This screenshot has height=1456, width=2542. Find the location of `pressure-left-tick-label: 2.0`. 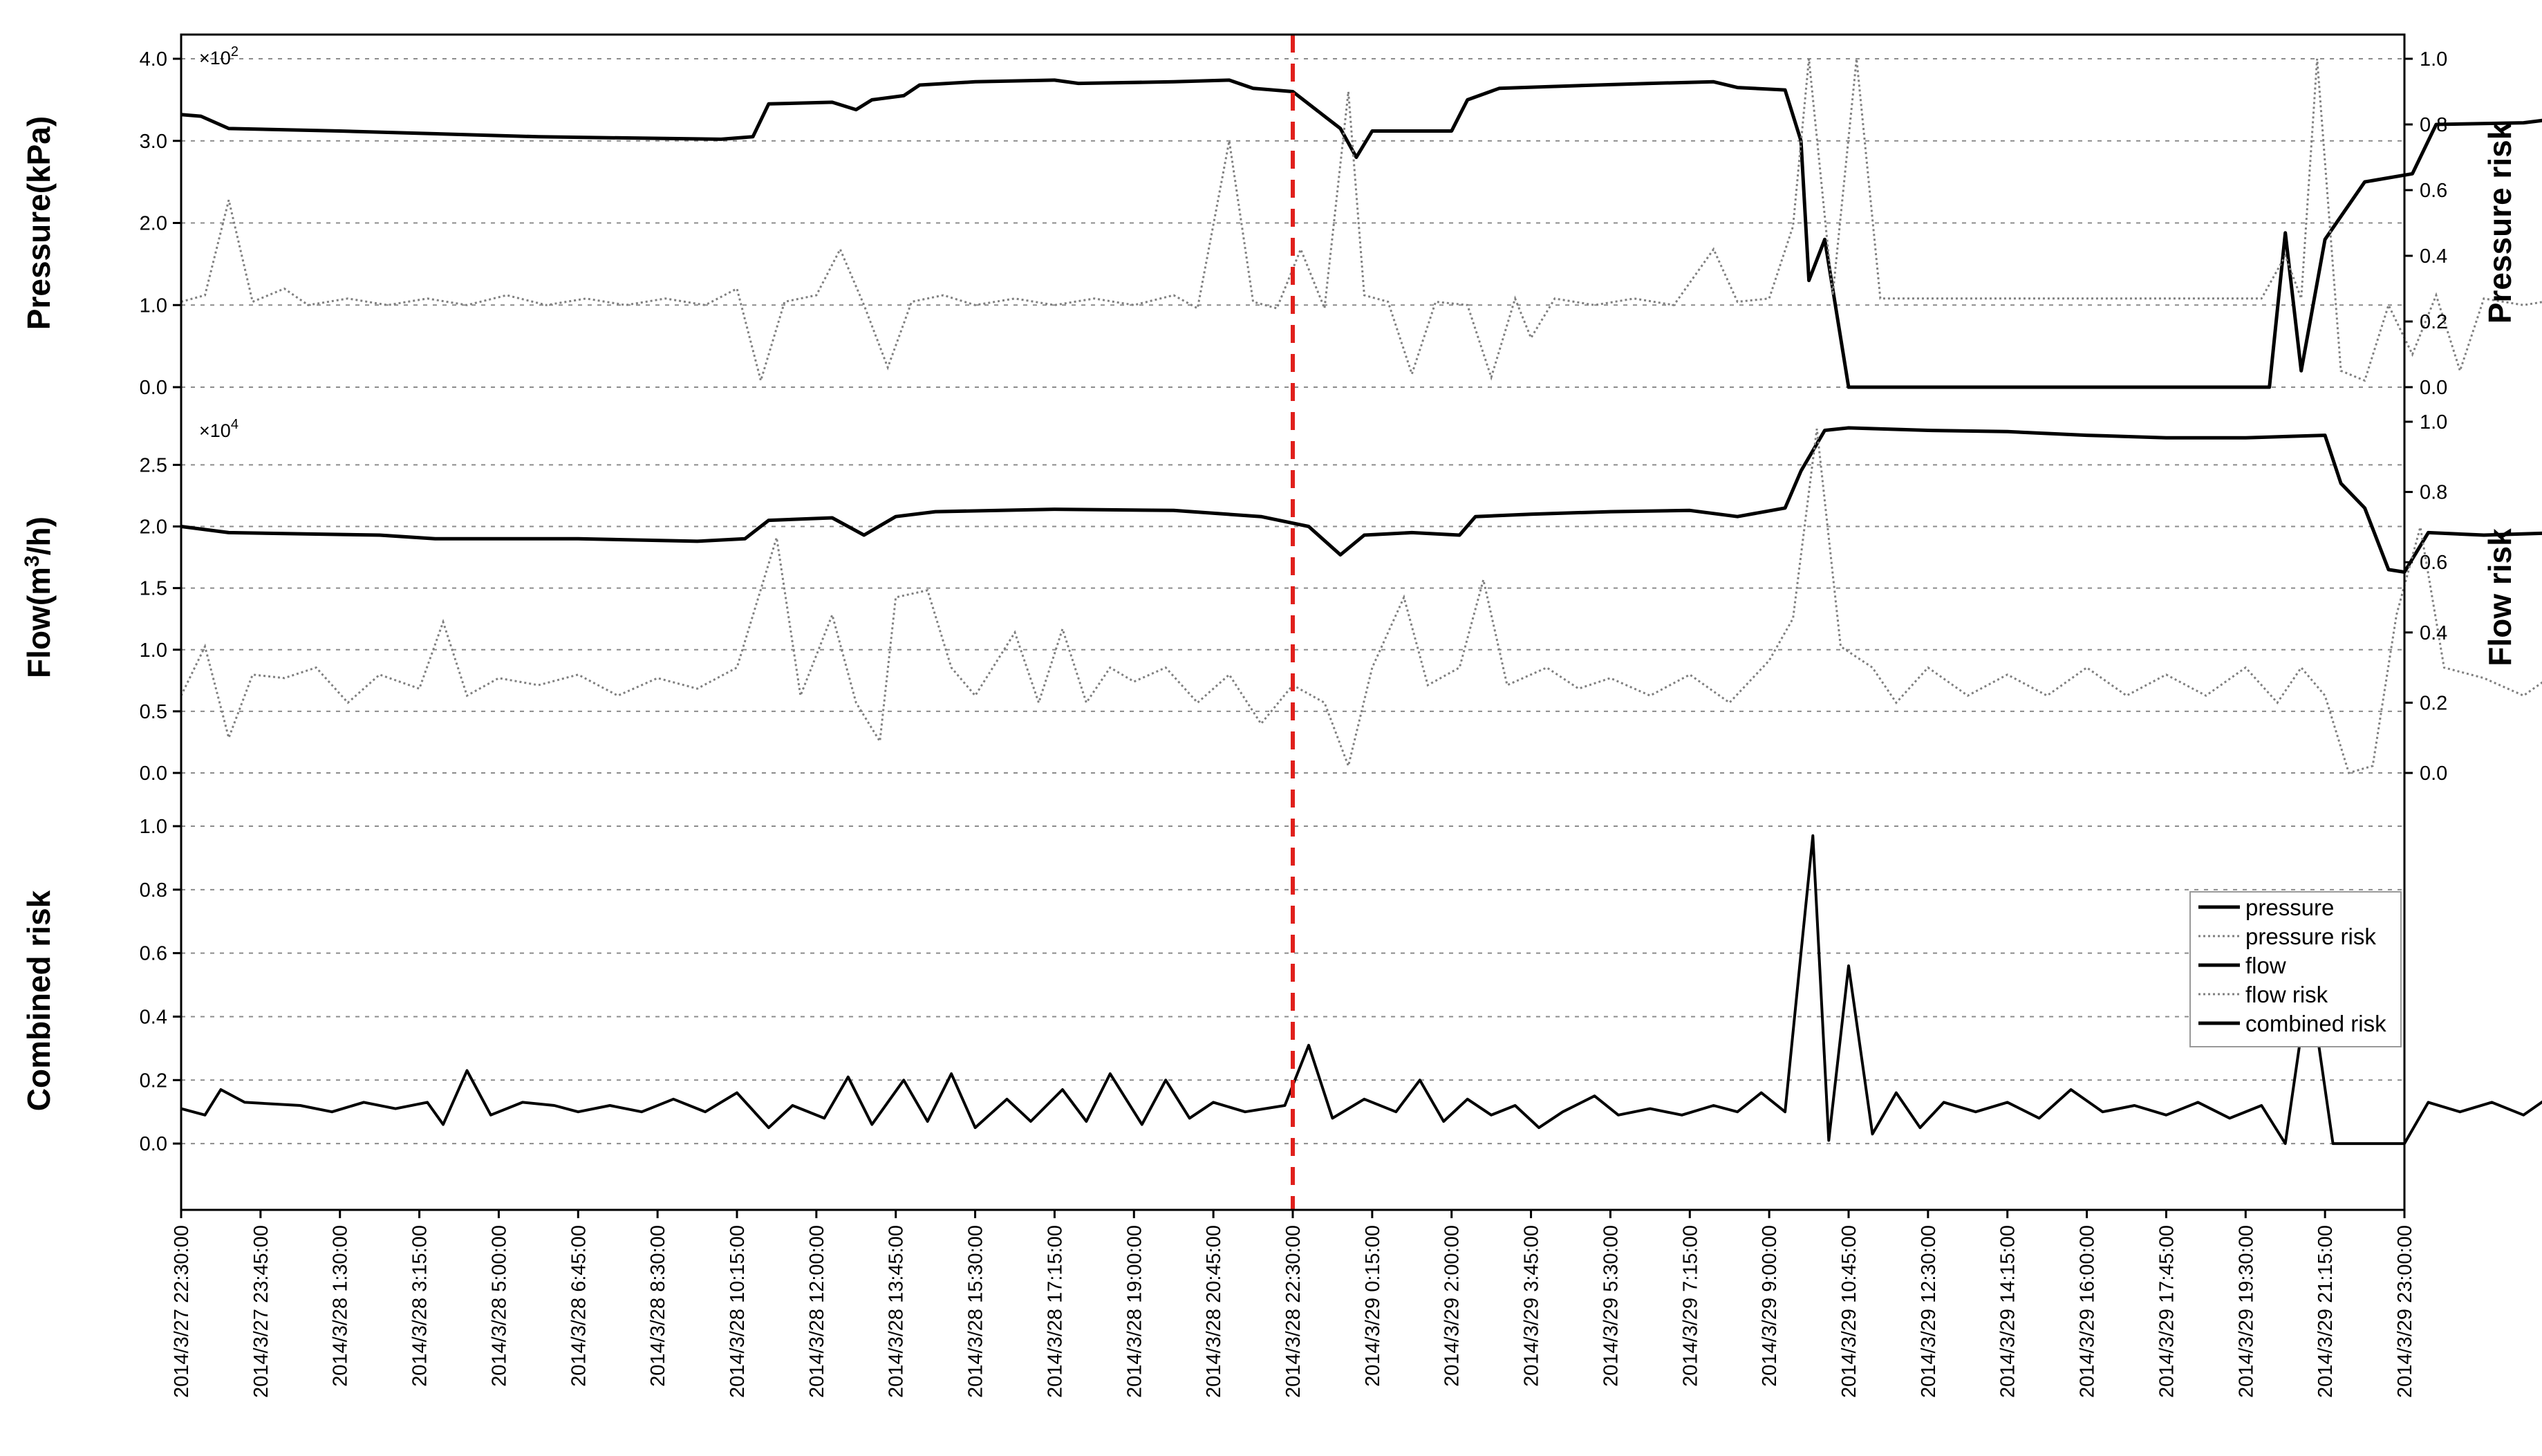

pressure-left-tick-label: 2.0 is located at coordinates (153, 224).